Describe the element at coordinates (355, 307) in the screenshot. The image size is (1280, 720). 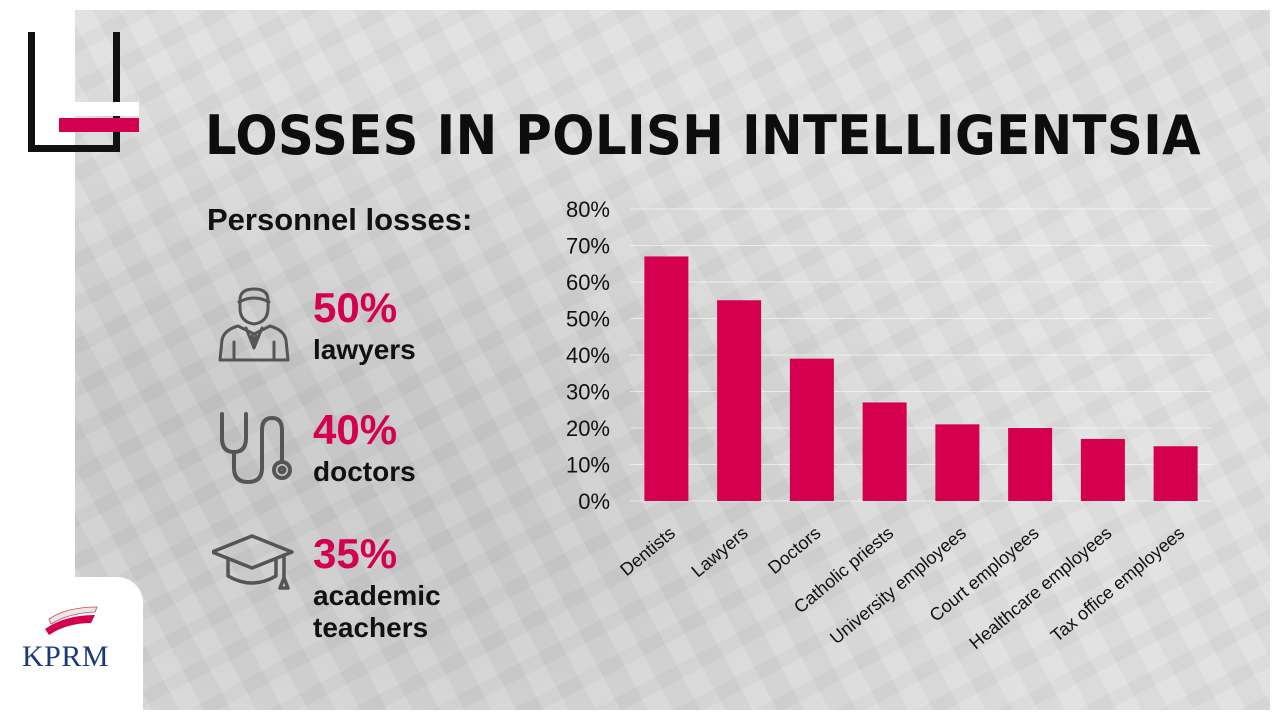
I see `stat-value: 50%` at that location.